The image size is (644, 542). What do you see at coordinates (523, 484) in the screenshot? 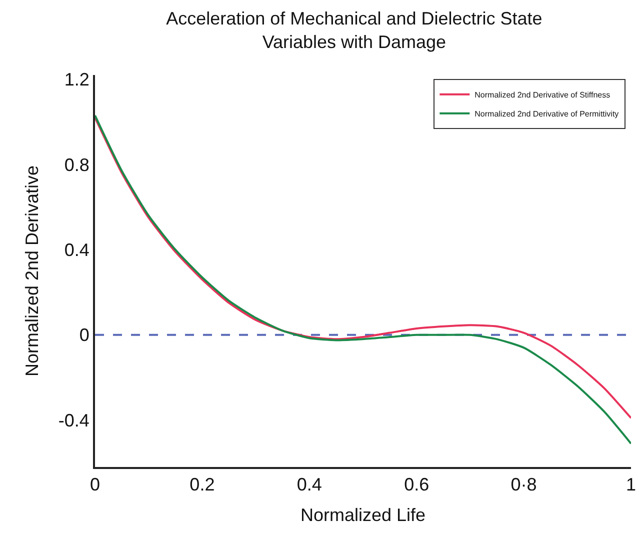
I see `x-tick-label: 0·8` at bounding box center [523, 484].